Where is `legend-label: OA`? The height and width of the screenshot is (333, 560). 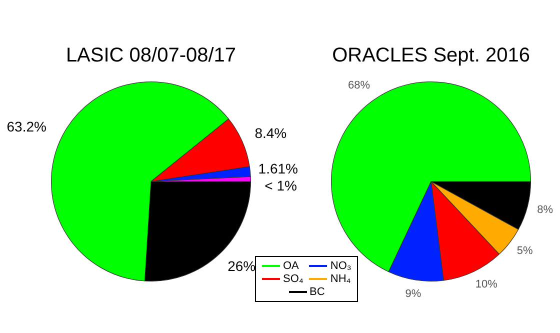
legend-label: OA is located at coordinates (291, 266).